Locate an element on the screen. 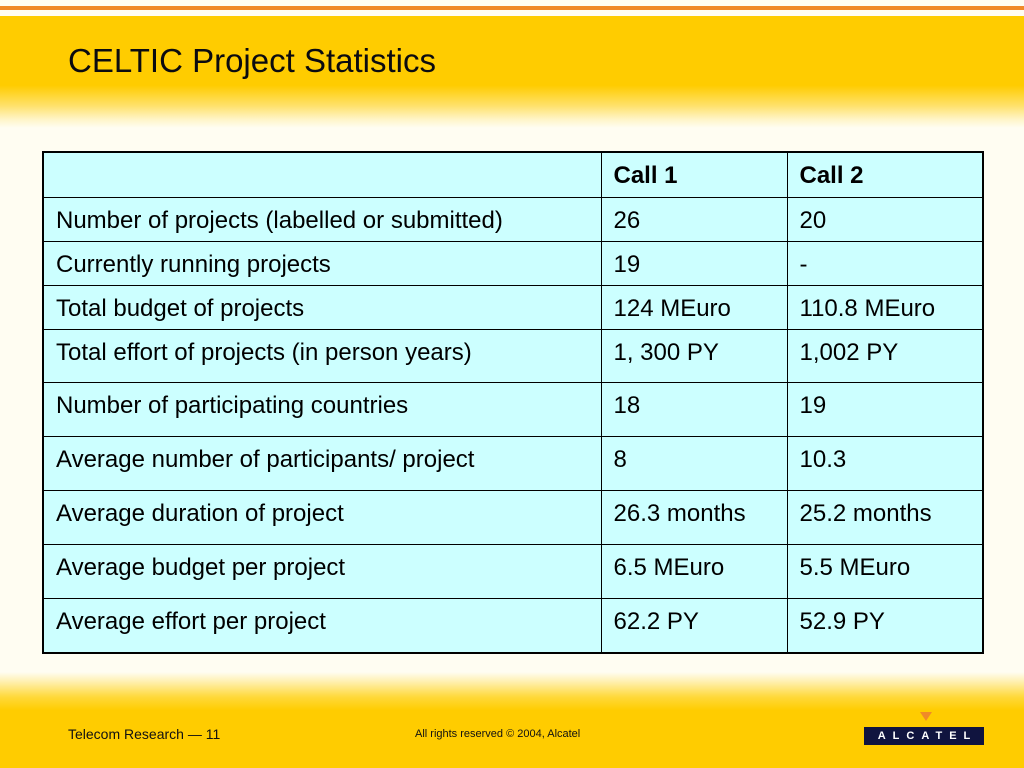  call-1-value: 6.5 MEuro is located at coordinates (694, 571).